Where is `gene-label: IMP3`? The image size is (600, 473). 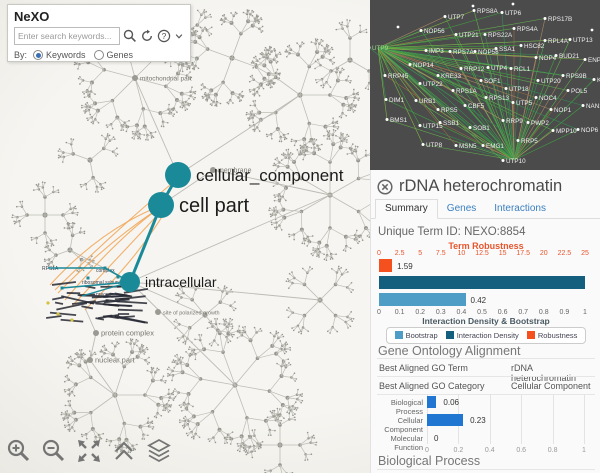
gene-label: IMP3 is located at coordinates (436, 51).